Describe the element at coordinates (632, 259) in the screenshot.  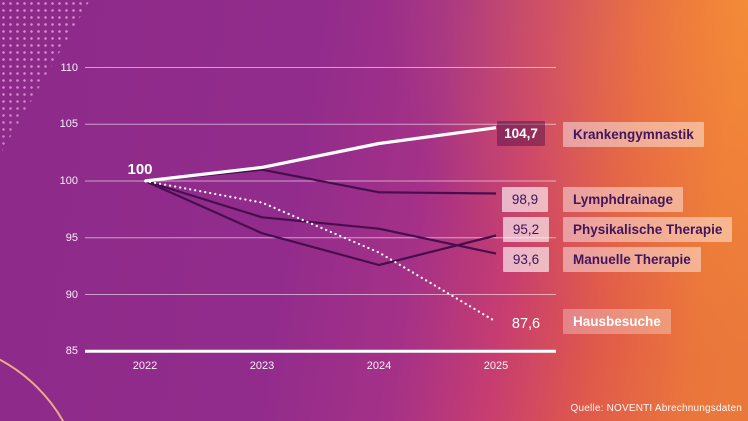
I see `series-label-manuelle-therapie: Manuelle Therapie` at that location.